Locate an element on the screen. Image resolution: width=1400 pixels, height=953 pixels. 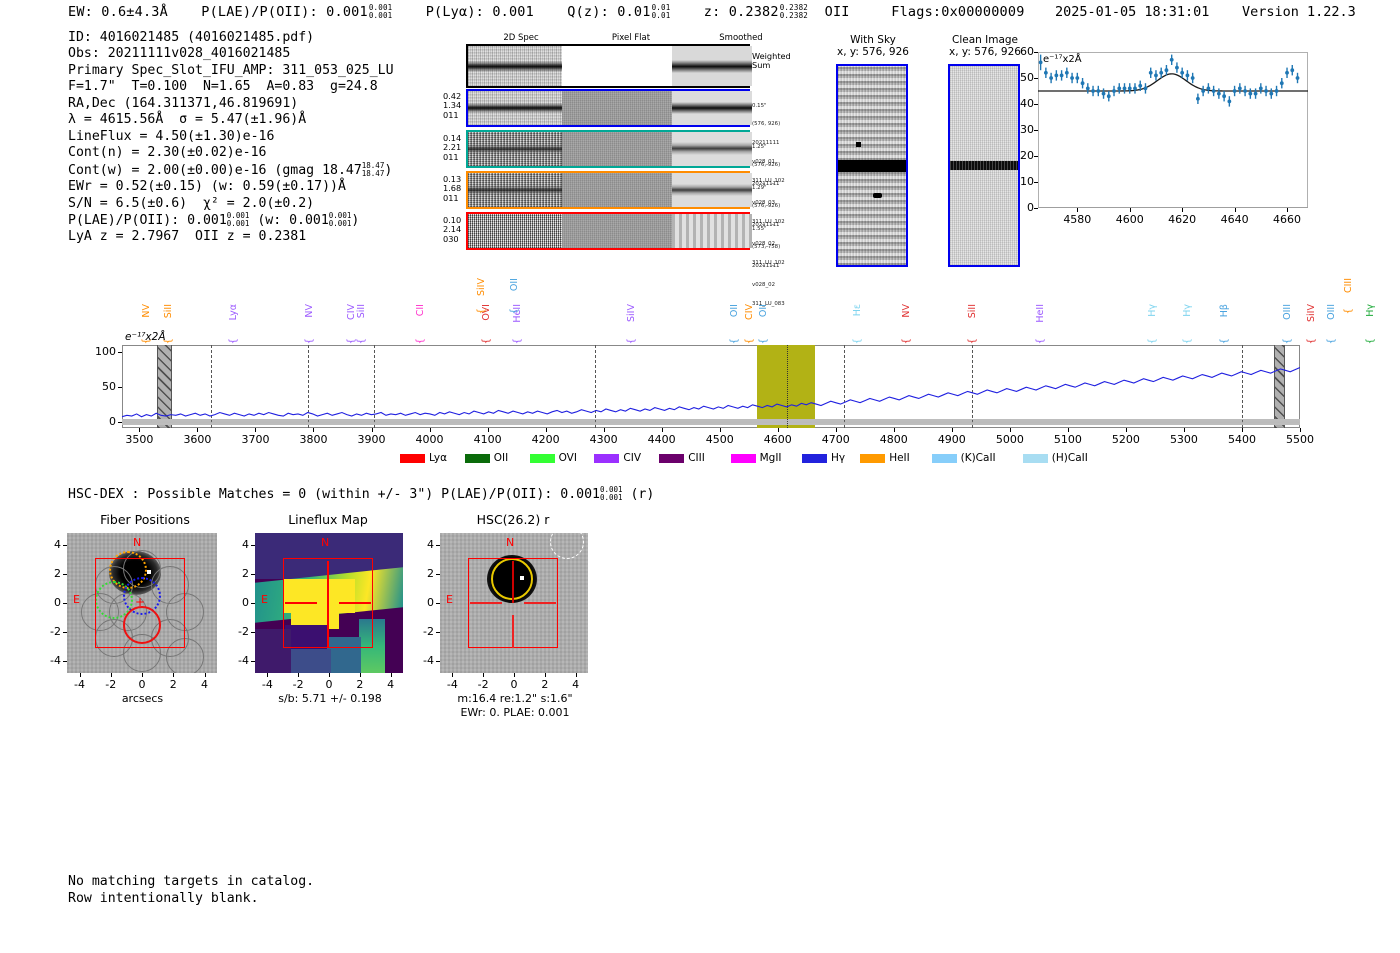
spectrum-x-tick: 4900 is located at coordinates (951, 439).